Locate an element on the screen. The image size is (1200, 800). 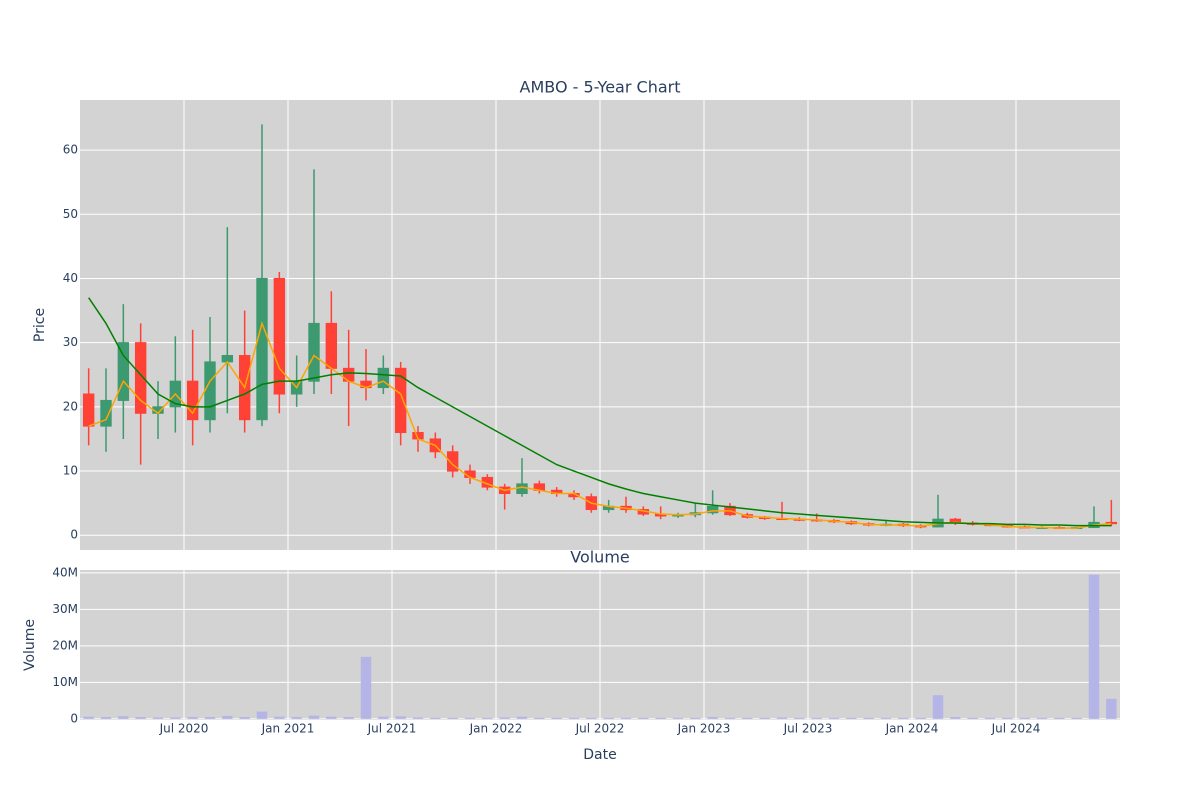
x-tick-label: Jan 2022 is located at coordinates (496, 729).